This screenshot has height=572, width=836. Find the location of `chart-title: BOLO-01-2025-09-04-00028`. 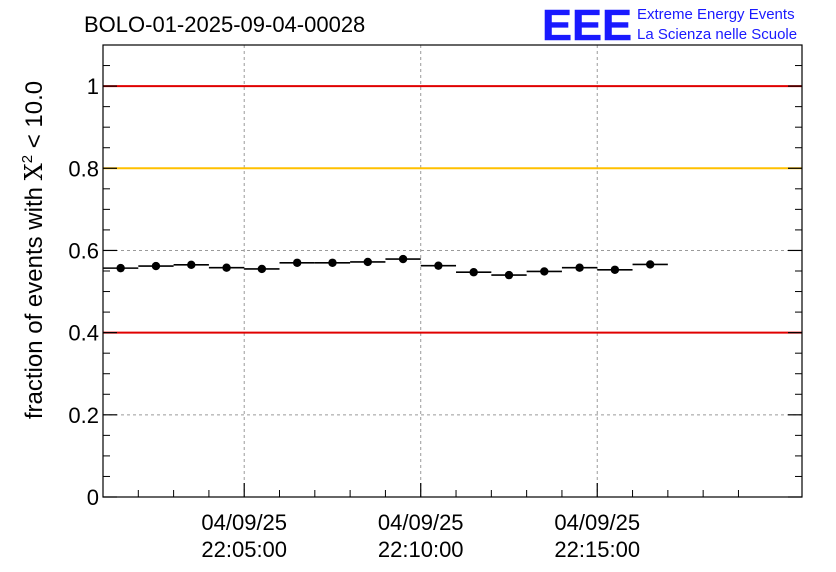

chart-title: BOLO-01-2025-09-04-00028 is located at coordinates (224, 24).